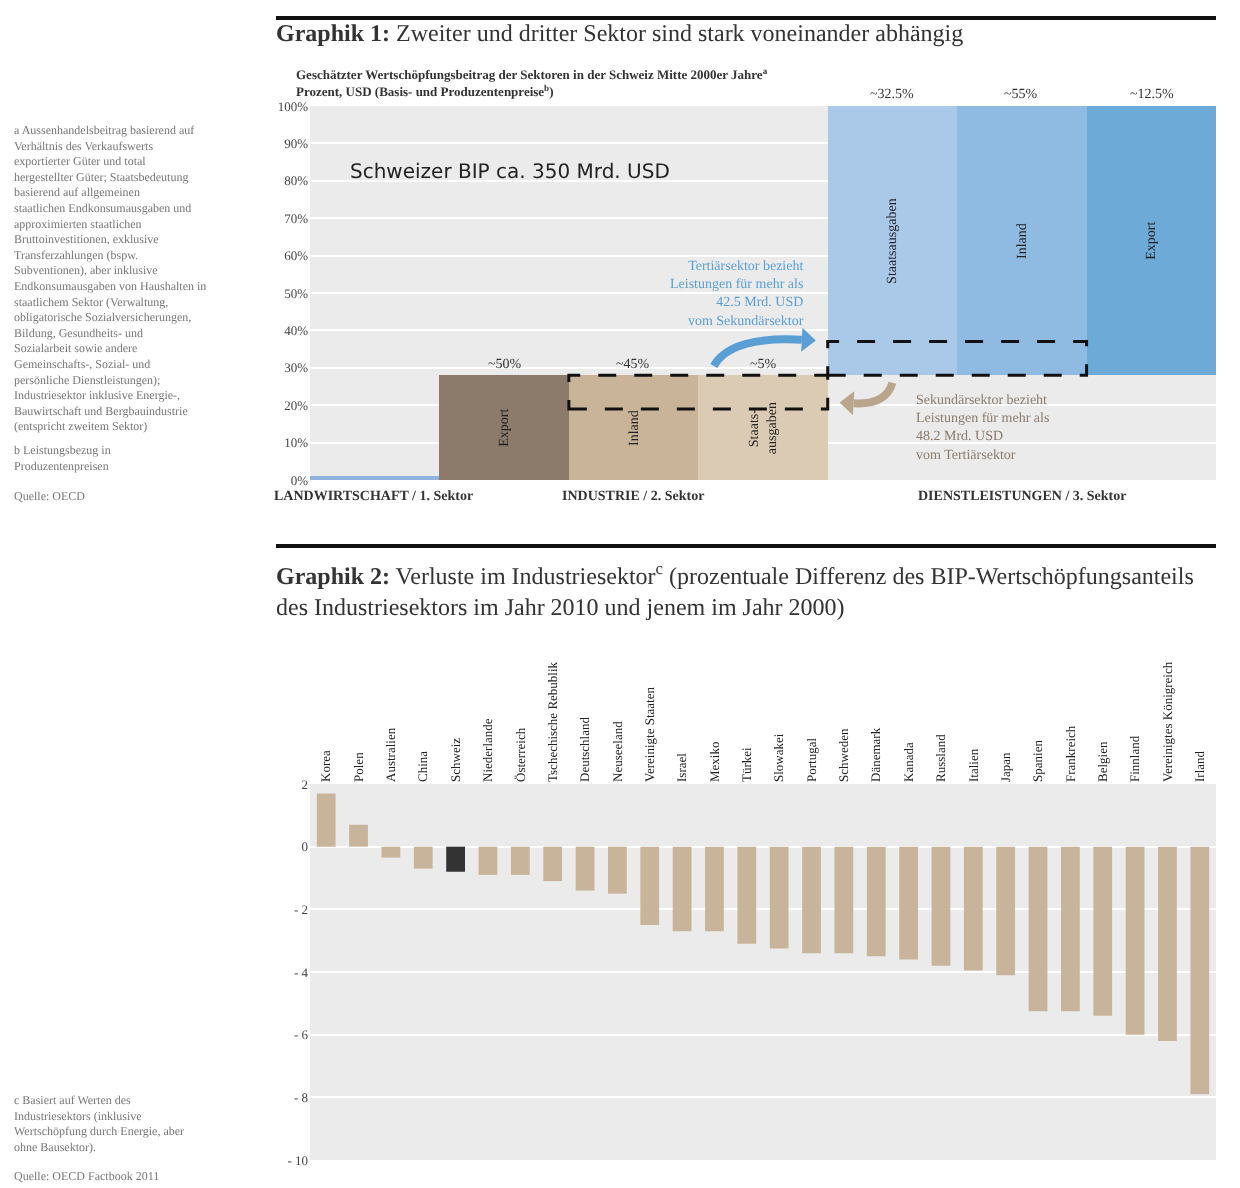 The height and width of the screenshot is (1188, 1240). I want to click on chart-title: Graphik 1: Zweiter und dritter Sektor sind stark voneinander abhängig, so click(620, 32).